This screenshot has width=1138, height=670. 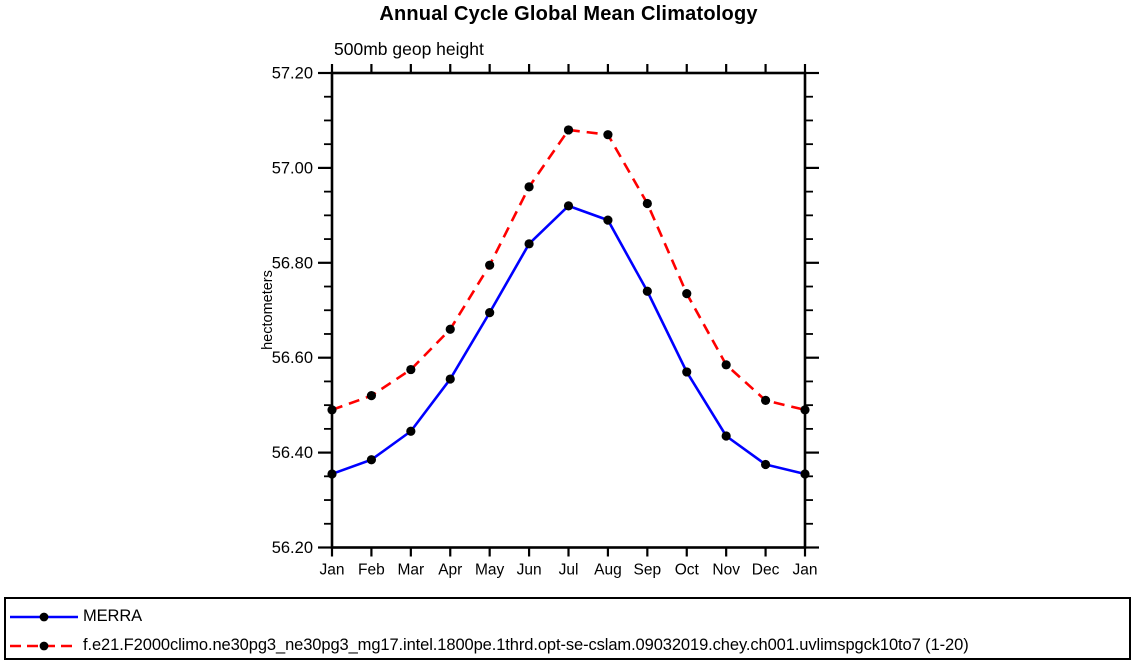 What do you see at coordinates (113, 616) in the screenshot?
I see `legend-label-merra: MERRA` at bounding box center [113, 616].